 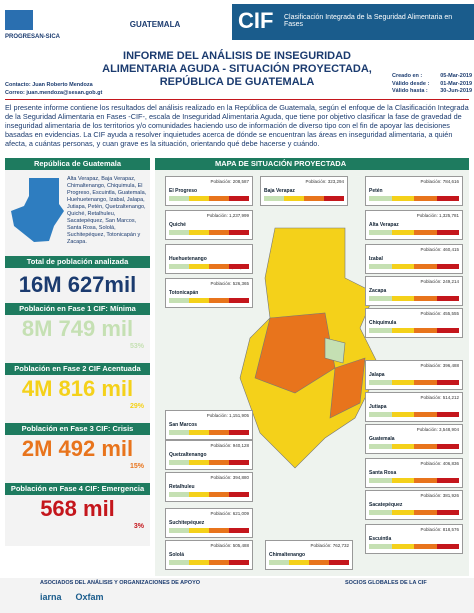 What do you see at coordinates (51, 597) in the screenshot?
I see `partner-logo: iarna` at bounding box center [51, 597].